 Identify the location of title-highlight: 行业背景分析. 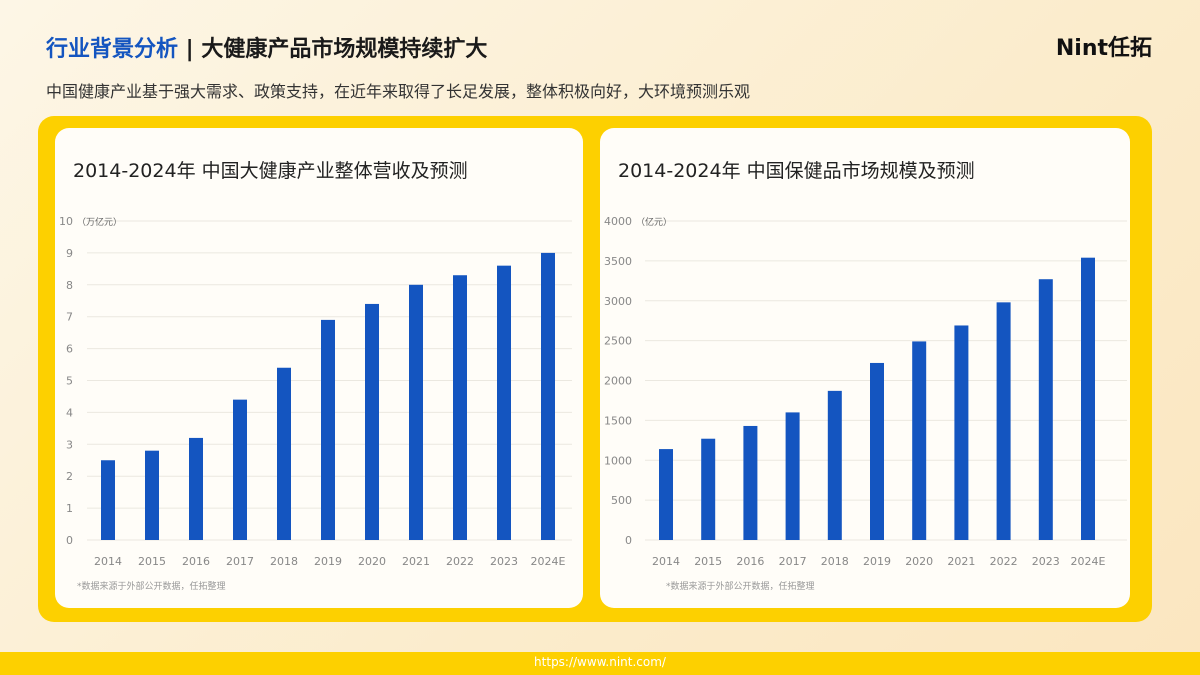
(112, 49).